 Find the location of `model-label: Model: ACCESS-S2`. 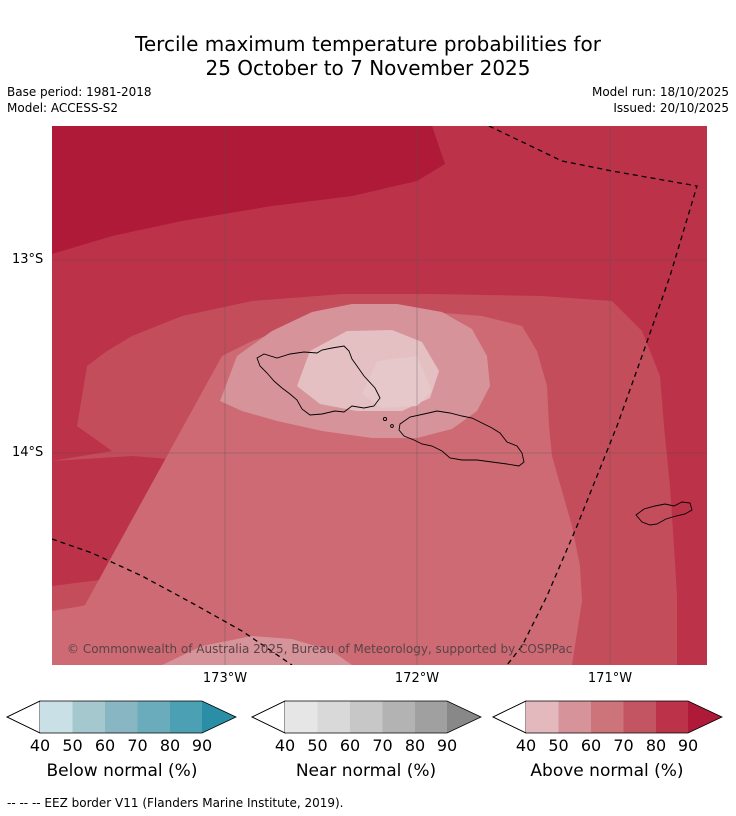

model-label: Model: ACCESS-S2 is located at coordinates (63, 108).